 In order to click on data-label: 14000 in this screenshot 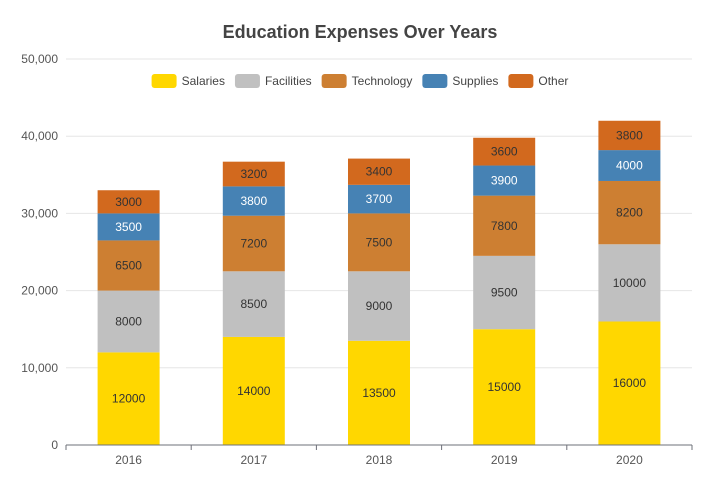, I will do `click(254, 391)`.